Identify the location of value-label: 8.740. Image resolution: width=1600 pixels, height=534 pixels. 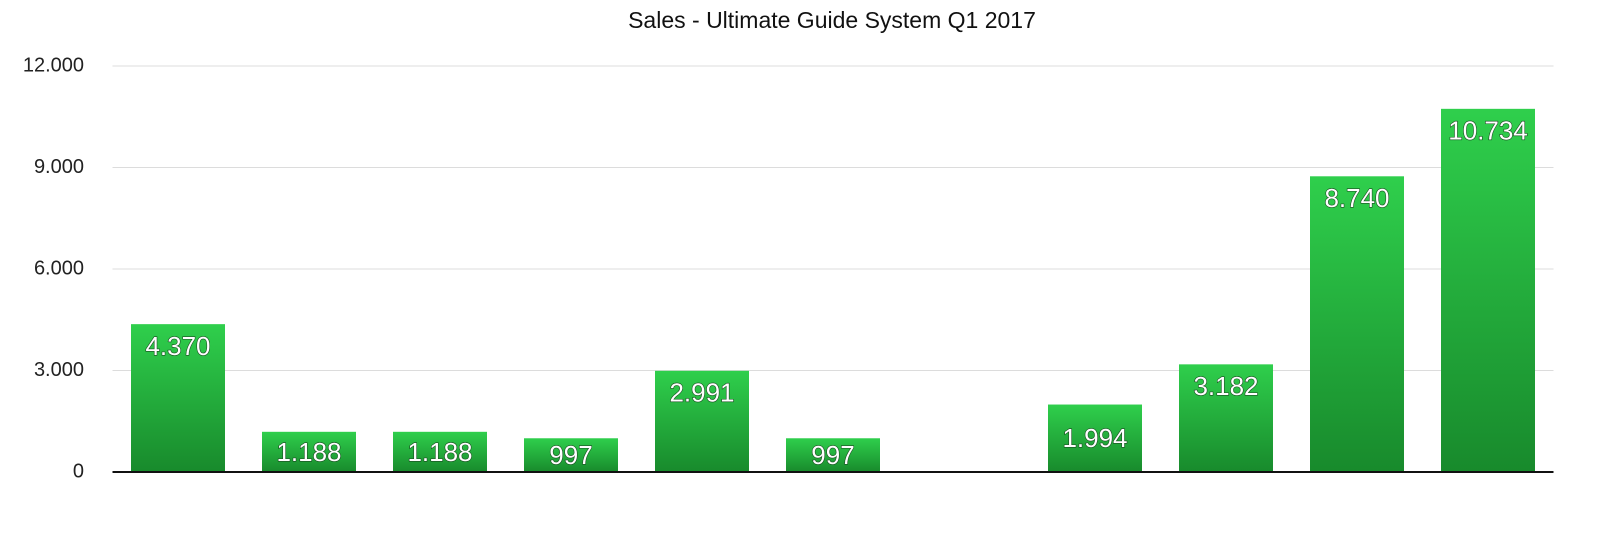
(1356, 198).